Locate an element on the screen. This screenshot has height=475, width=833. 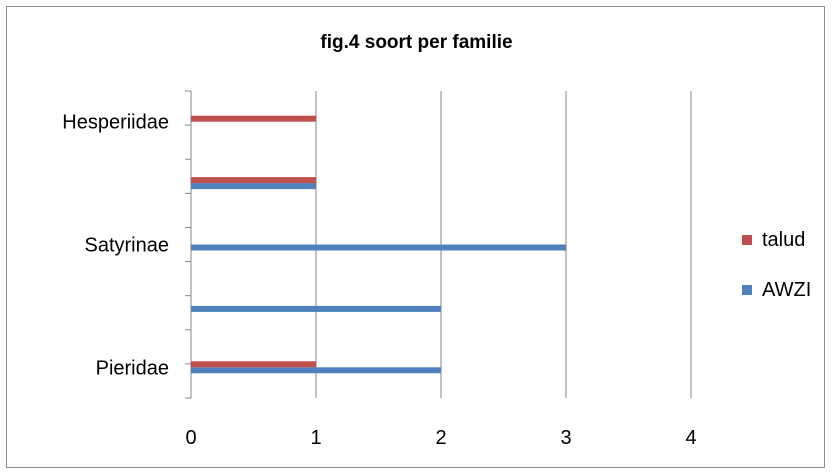
legend-label-talud: talud is located at coordinates (783, 240).